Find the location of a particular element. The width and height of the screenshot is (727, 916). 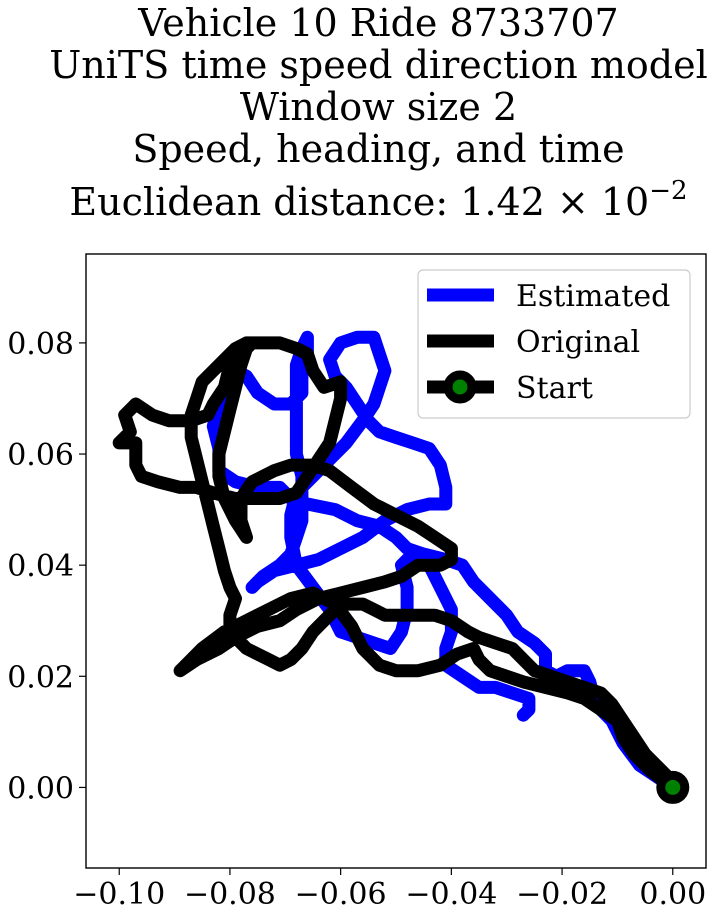

title-line-5: Euclidean distance: 1.42 × 10−2 is located at coordinates (378, 196).